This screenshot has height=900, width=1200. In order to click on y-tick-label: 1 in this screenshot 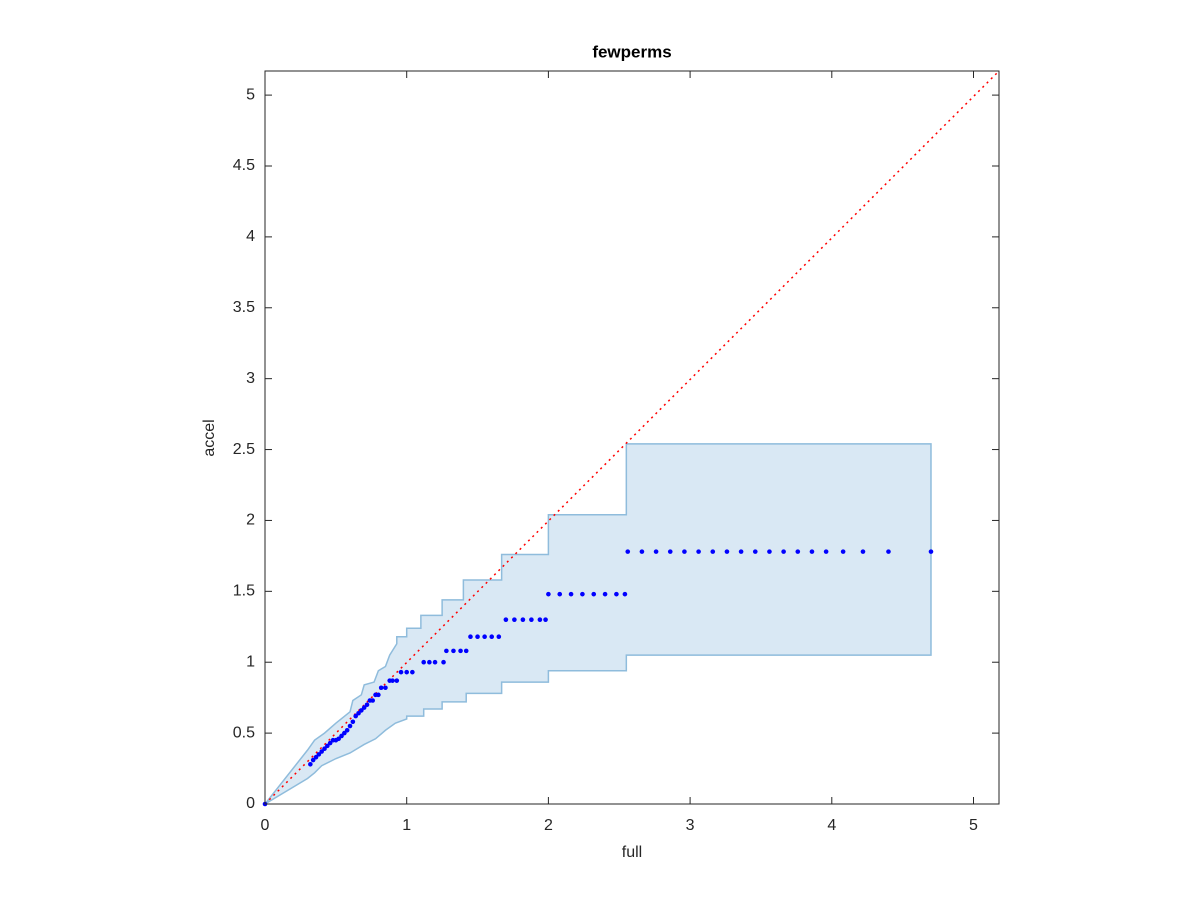, I will do `click(250, 661)`.